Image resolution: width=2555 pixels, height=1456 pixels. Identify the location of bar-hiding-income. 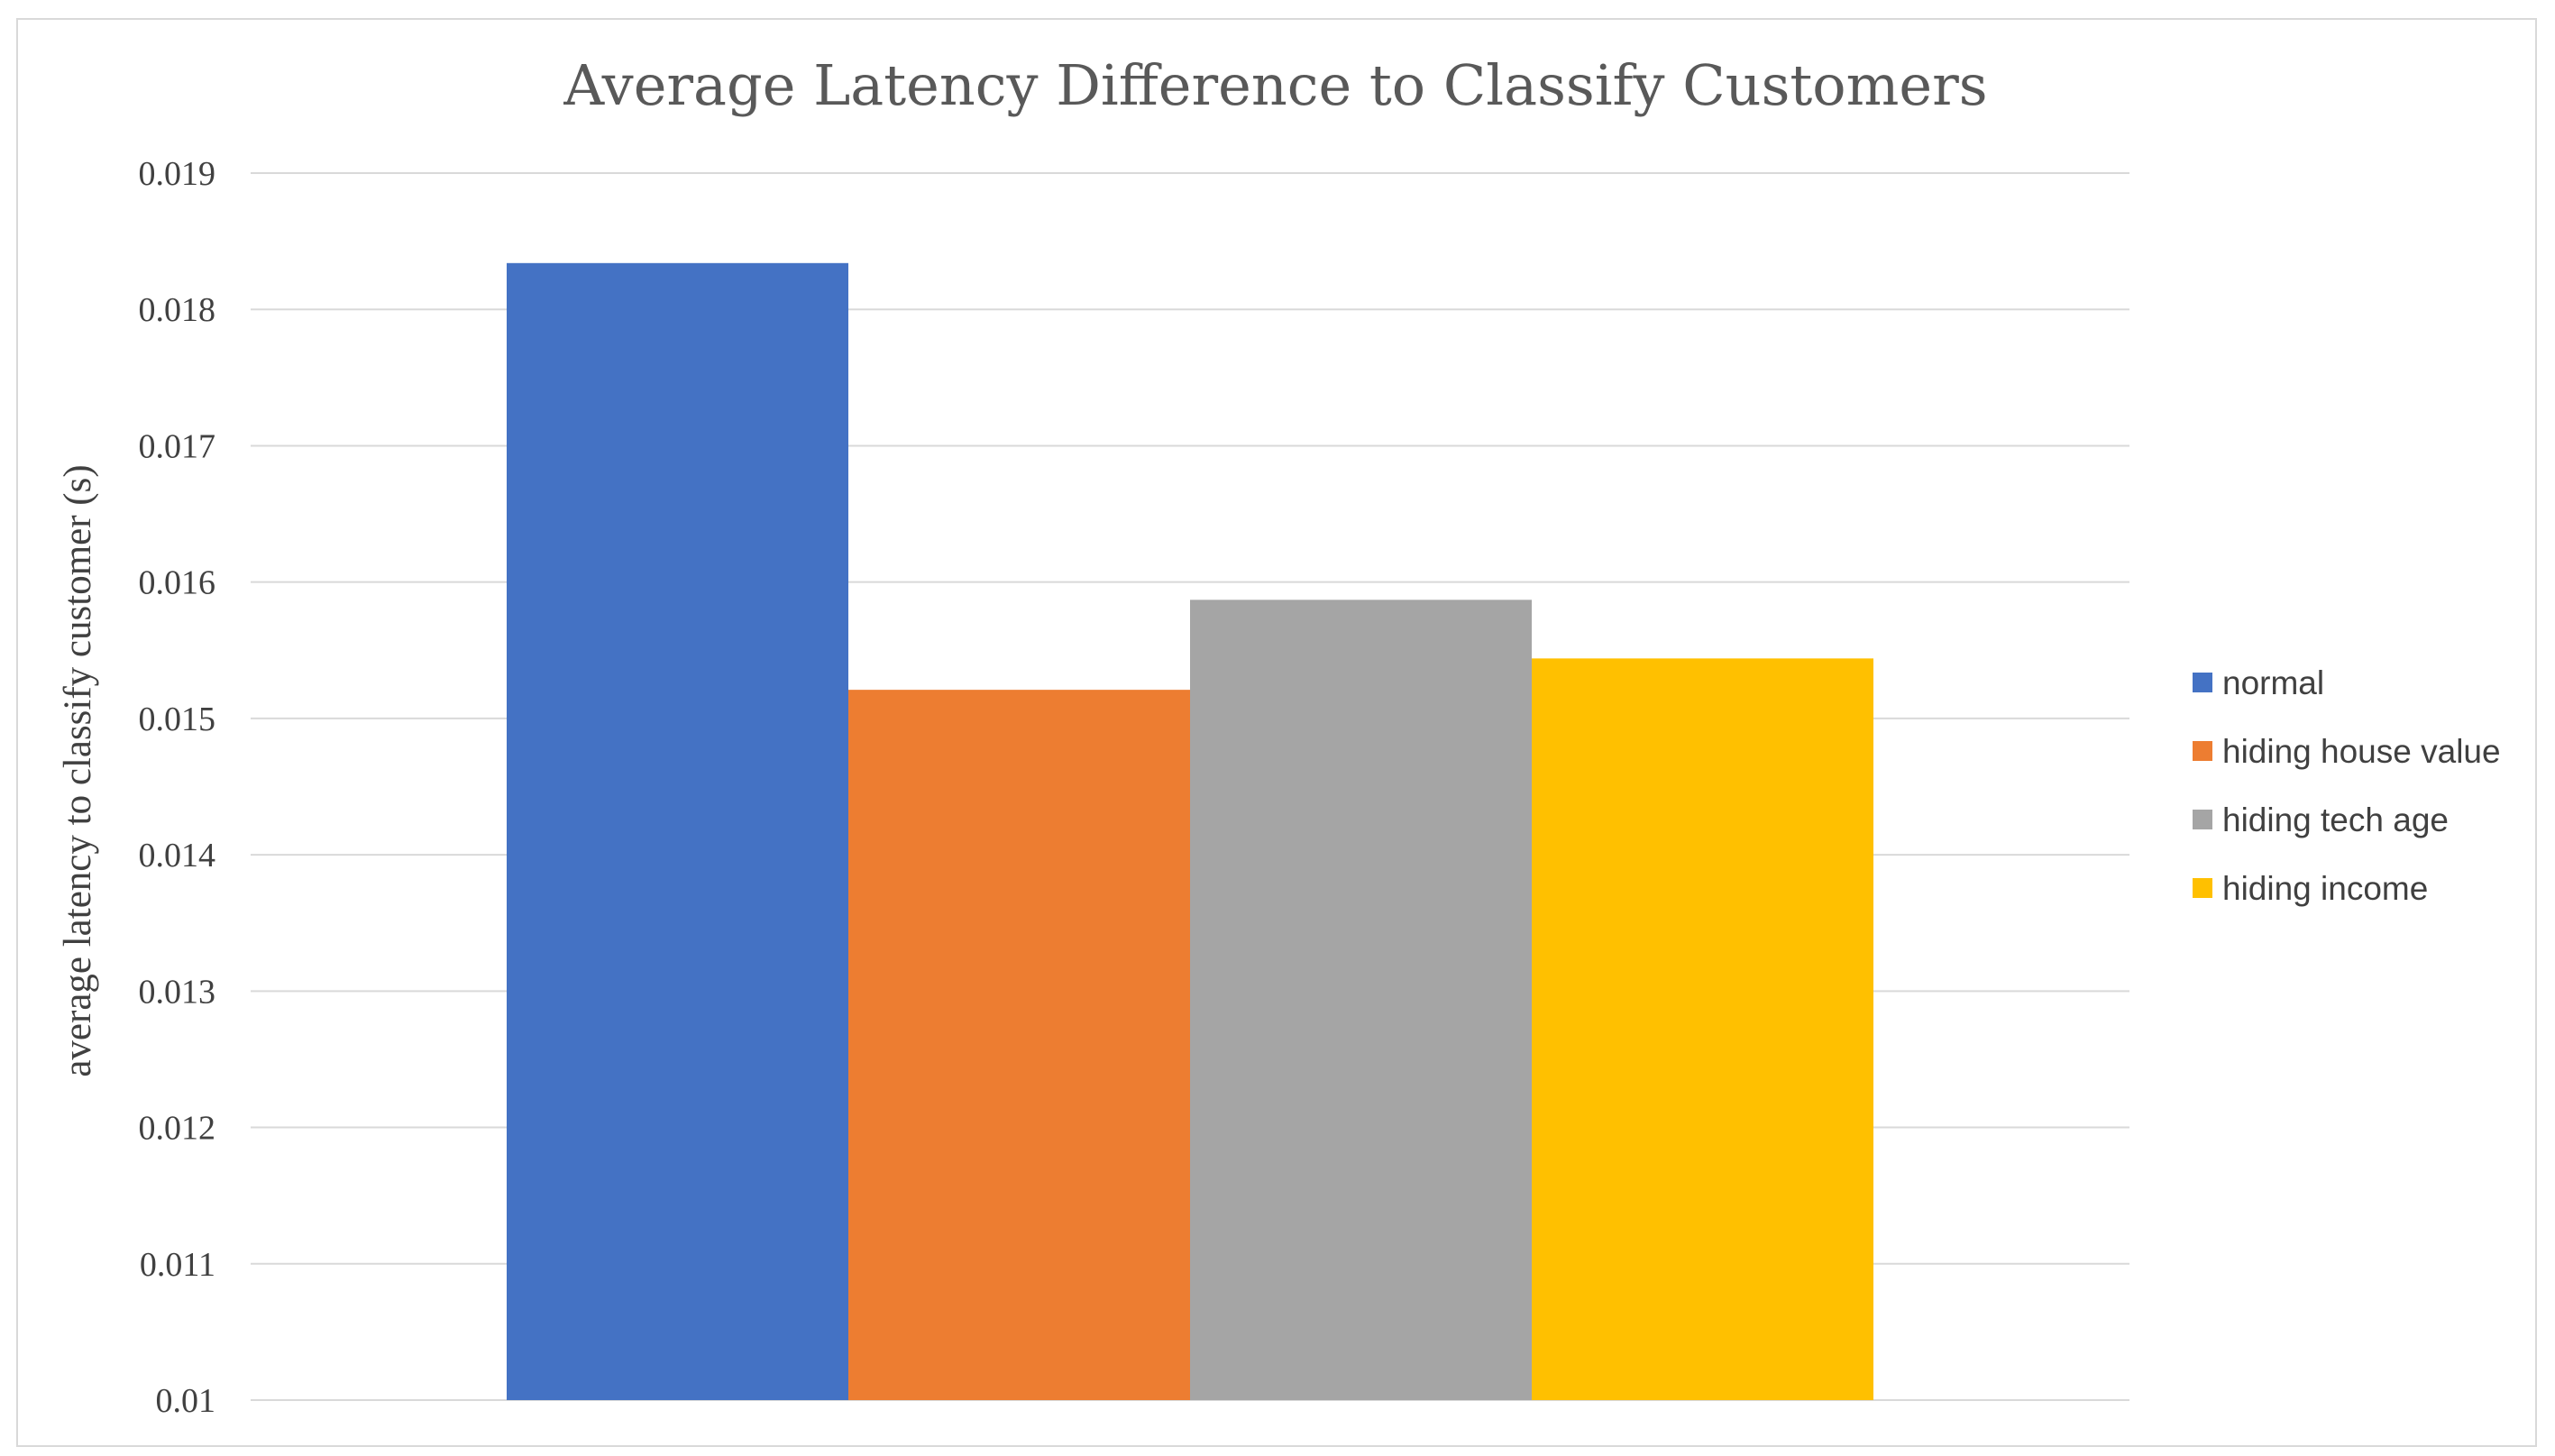
(1702, 1029).